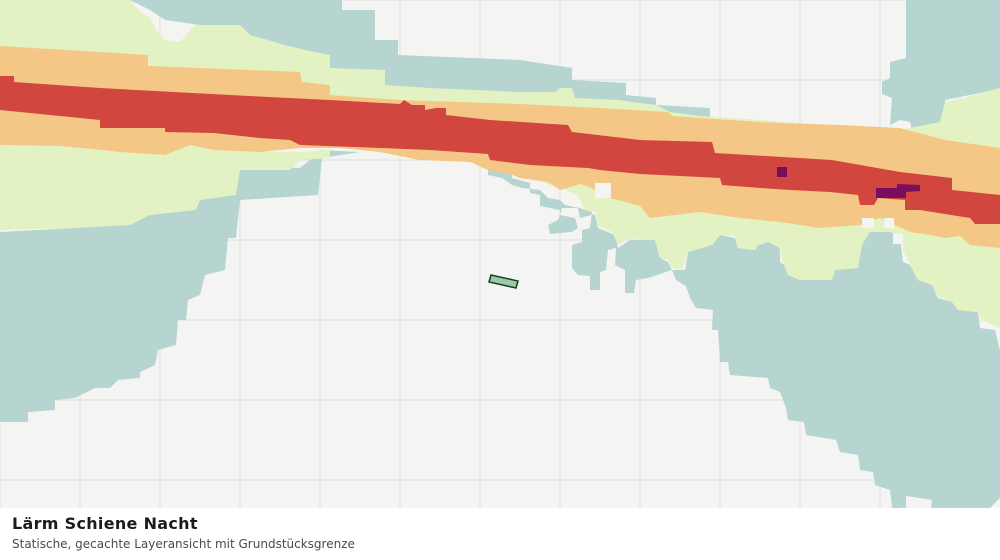  I want to click on noise-zone-green-west, so click(165, 187).